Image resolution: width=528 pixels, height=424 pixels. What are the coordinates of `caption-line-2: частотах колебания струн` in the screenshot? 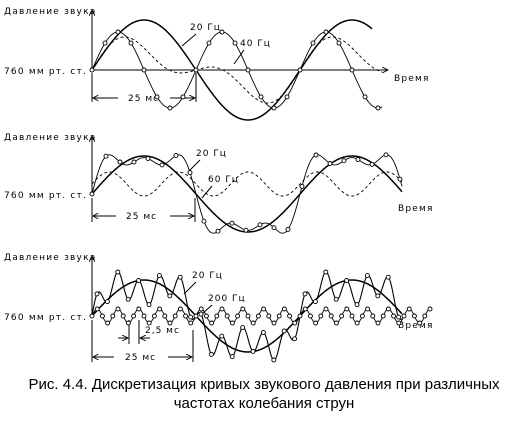 It's located at (264, 403).